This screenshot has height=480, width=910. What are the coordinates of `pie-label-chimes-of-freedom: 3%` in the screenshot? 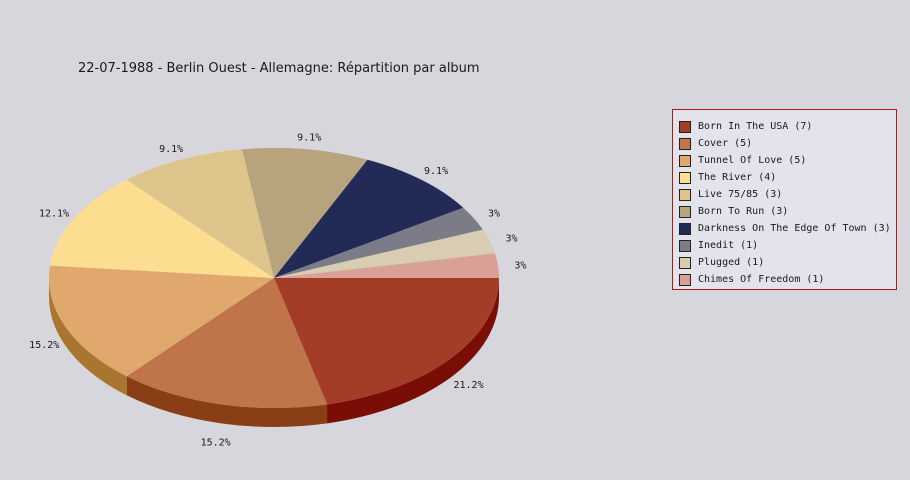 It's located at (520, 265).